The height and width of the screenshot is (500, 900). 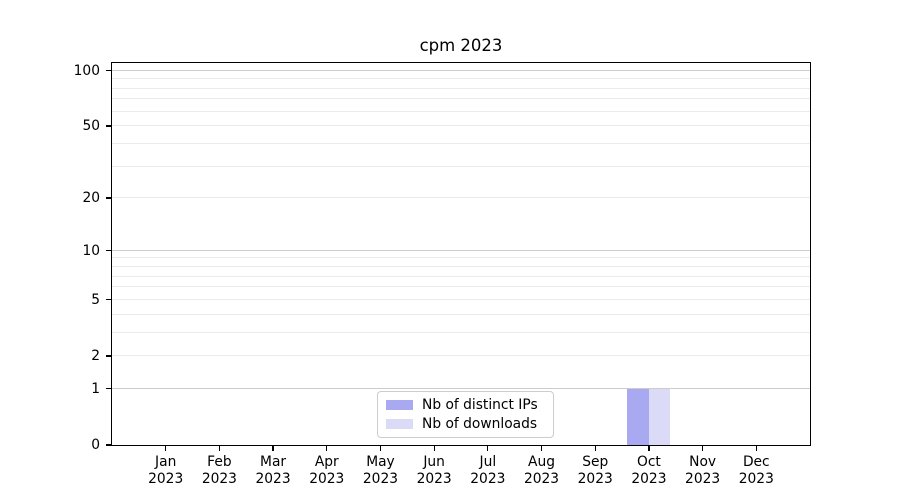 What do you see at coordinates (461, 45) in the screenshot?
I see `chart-title: cpm 2023` at bounding box center [461, 45].